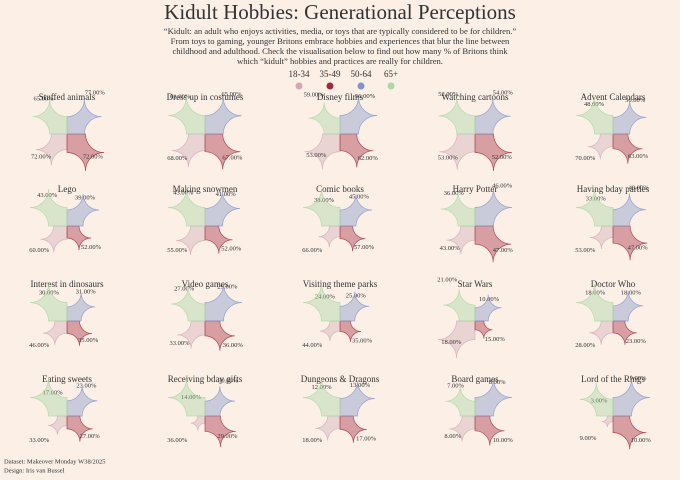  What do you see at coordinates (452, 436) in the screenshot?
I see `value-label: 8.00%` at bounding box center [452, 436].